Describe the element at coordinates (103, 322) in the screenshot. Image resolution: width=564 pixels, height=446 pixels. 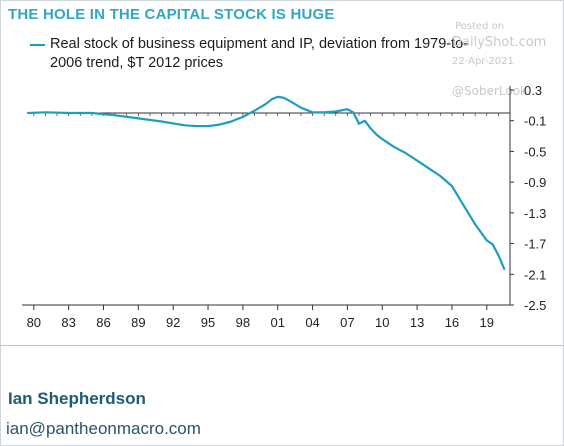
I see `x-tick-label: 86` at that location.